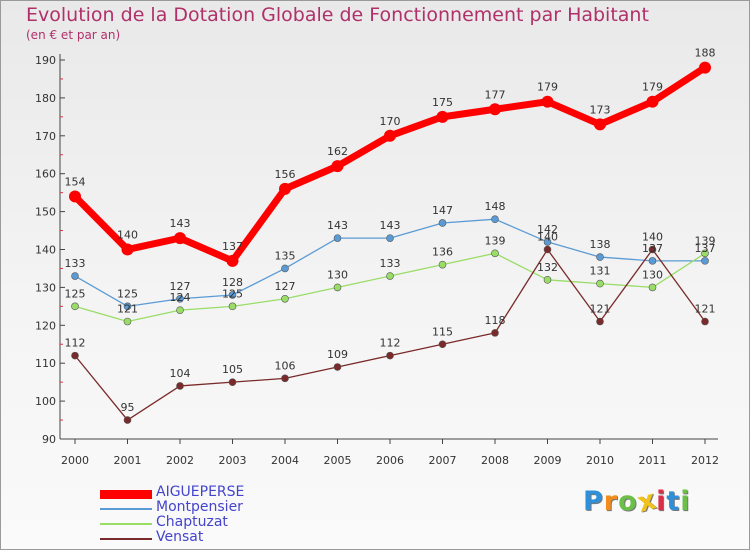 The image size is (750, 550). Describe the element at coordinates (45, 98) in the screenshot. I see `y-tick-label: 180` at that location.